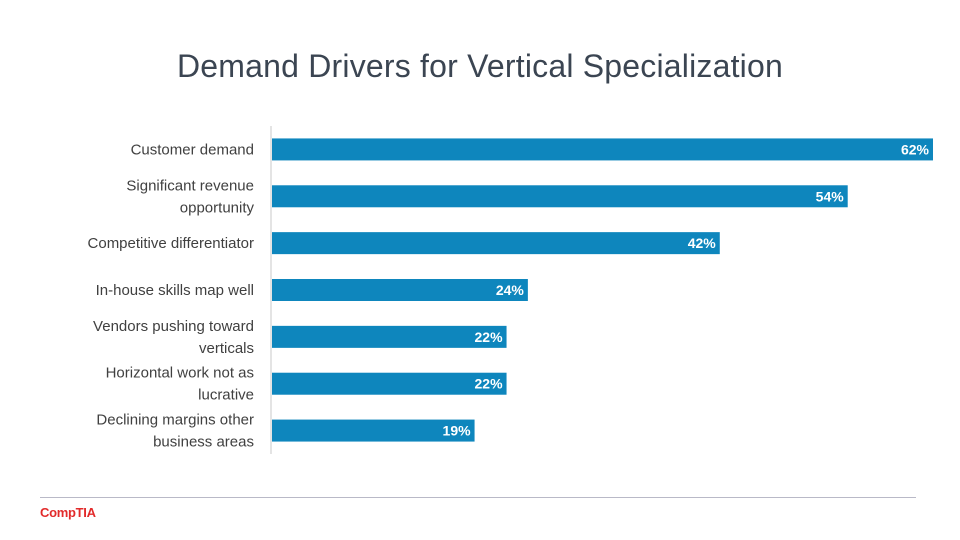 Image resolution: width=960 pixels, height=540 pixels. I want to click on category-label-line: opportunity, so click(217, 207).